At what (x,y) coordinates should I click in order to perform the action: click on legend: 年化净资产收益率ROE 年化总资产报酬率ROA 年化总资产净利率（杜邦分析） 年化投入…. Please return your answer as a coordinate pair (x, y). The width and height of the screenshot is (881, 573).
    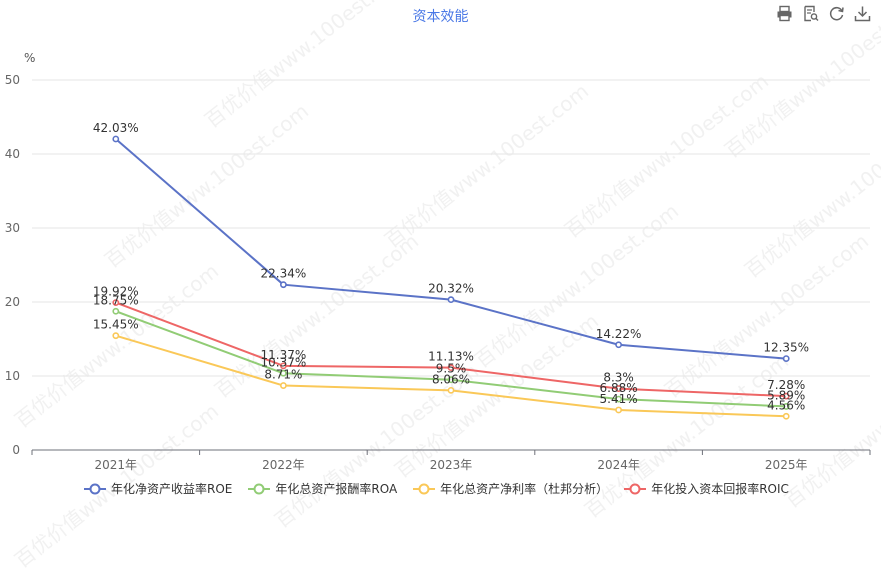
    Looking at the image, I should click on (436, 488).